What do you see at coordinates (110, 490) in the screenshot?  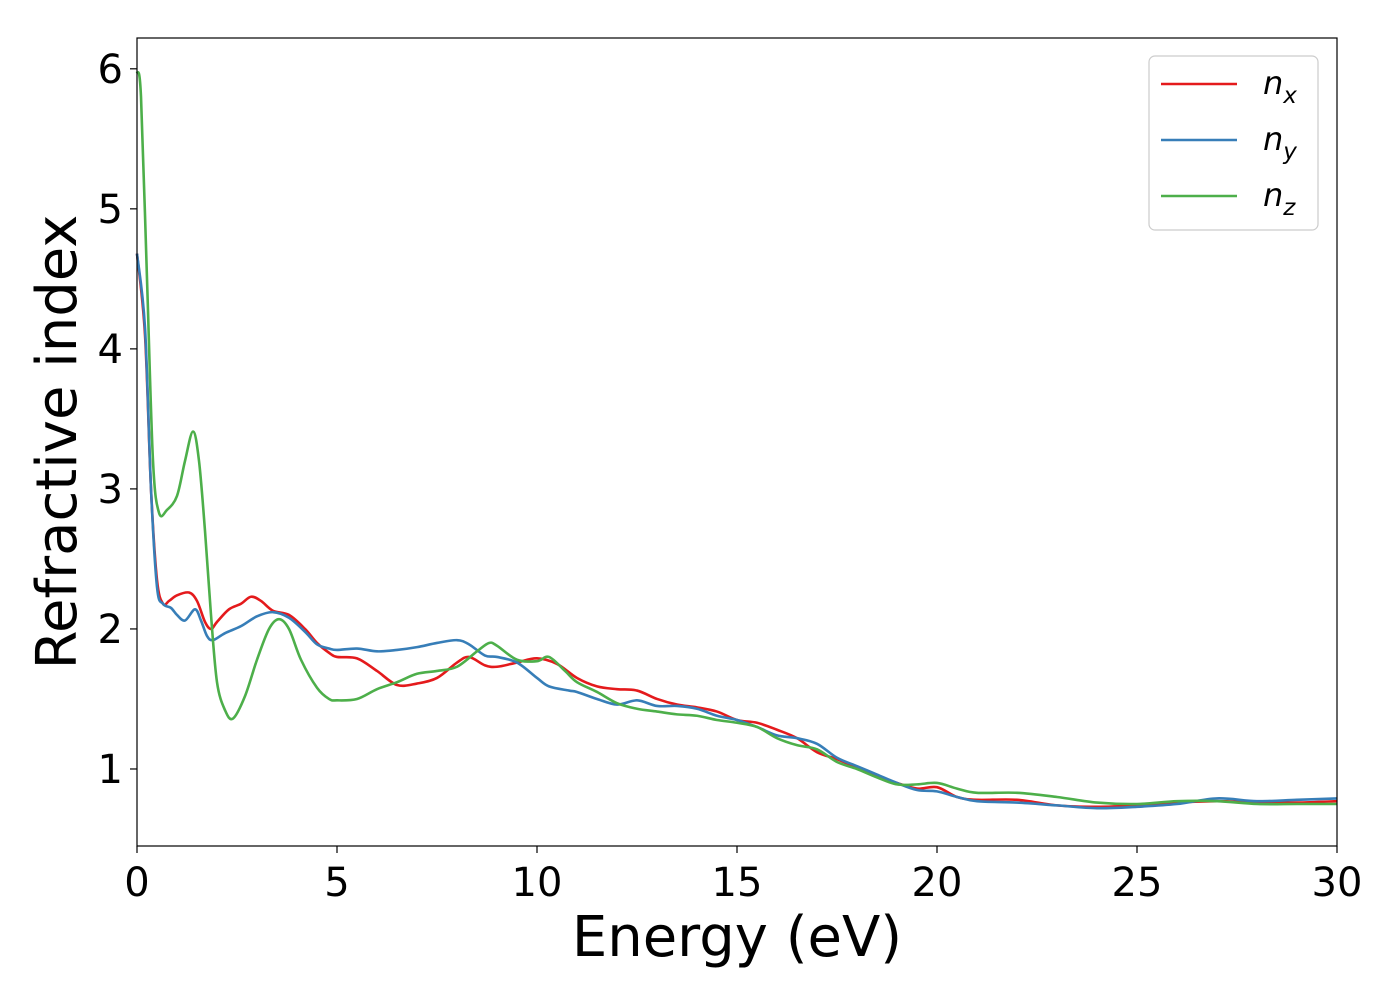 I see `y-tick-label: 3` at bounding box center [110, 490].